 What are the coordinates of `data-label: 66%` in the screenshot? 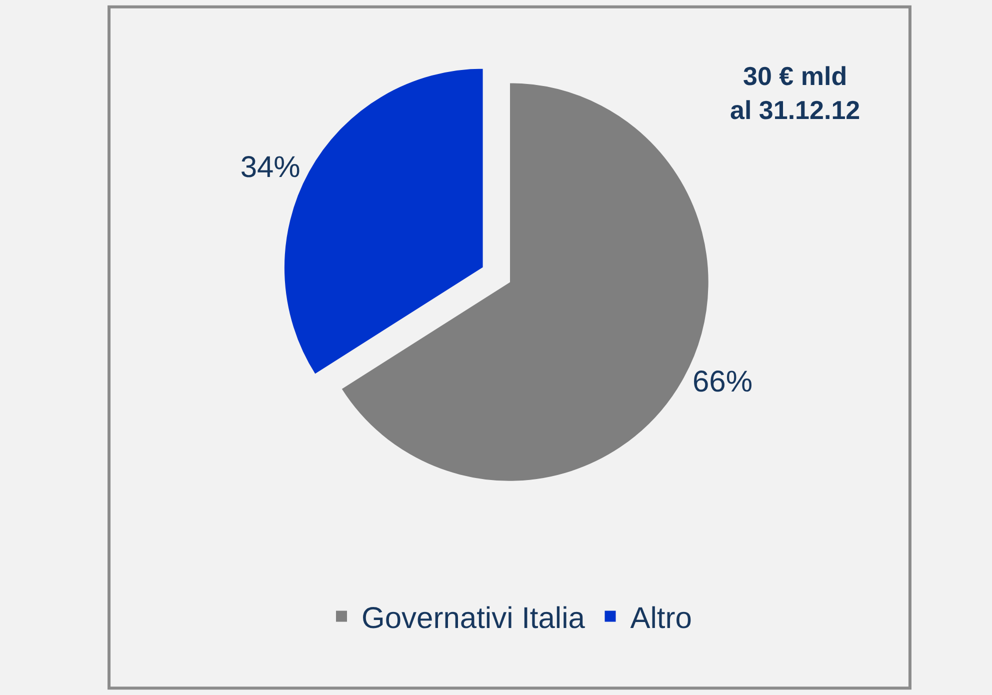 It's located at (722, 381).